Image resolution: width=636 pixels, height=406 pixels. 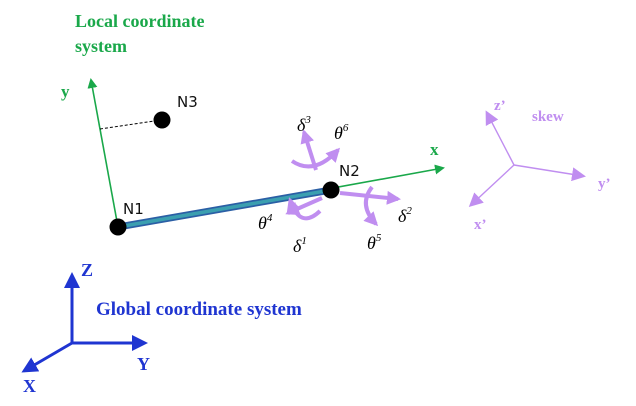 What do you see at coordinates (187, 102) in the screenshot?
I see `node-n3-label: N3` at bounding box center [187, 102].